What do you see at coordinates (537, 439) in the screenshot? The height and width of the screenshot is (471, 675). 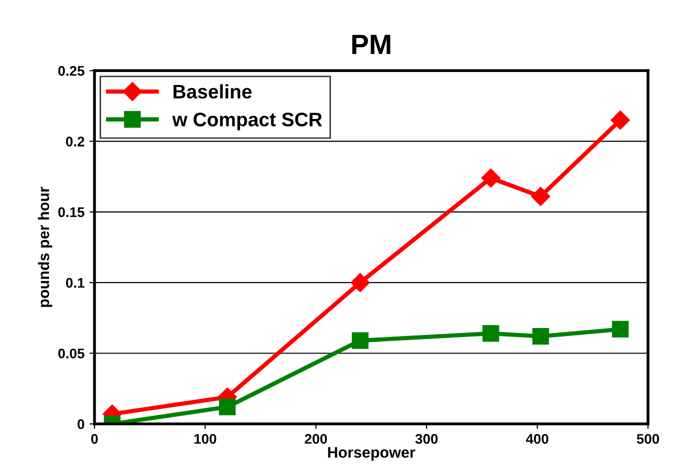 I see `x-tick-label: 400` at bounding box center [537, 439].